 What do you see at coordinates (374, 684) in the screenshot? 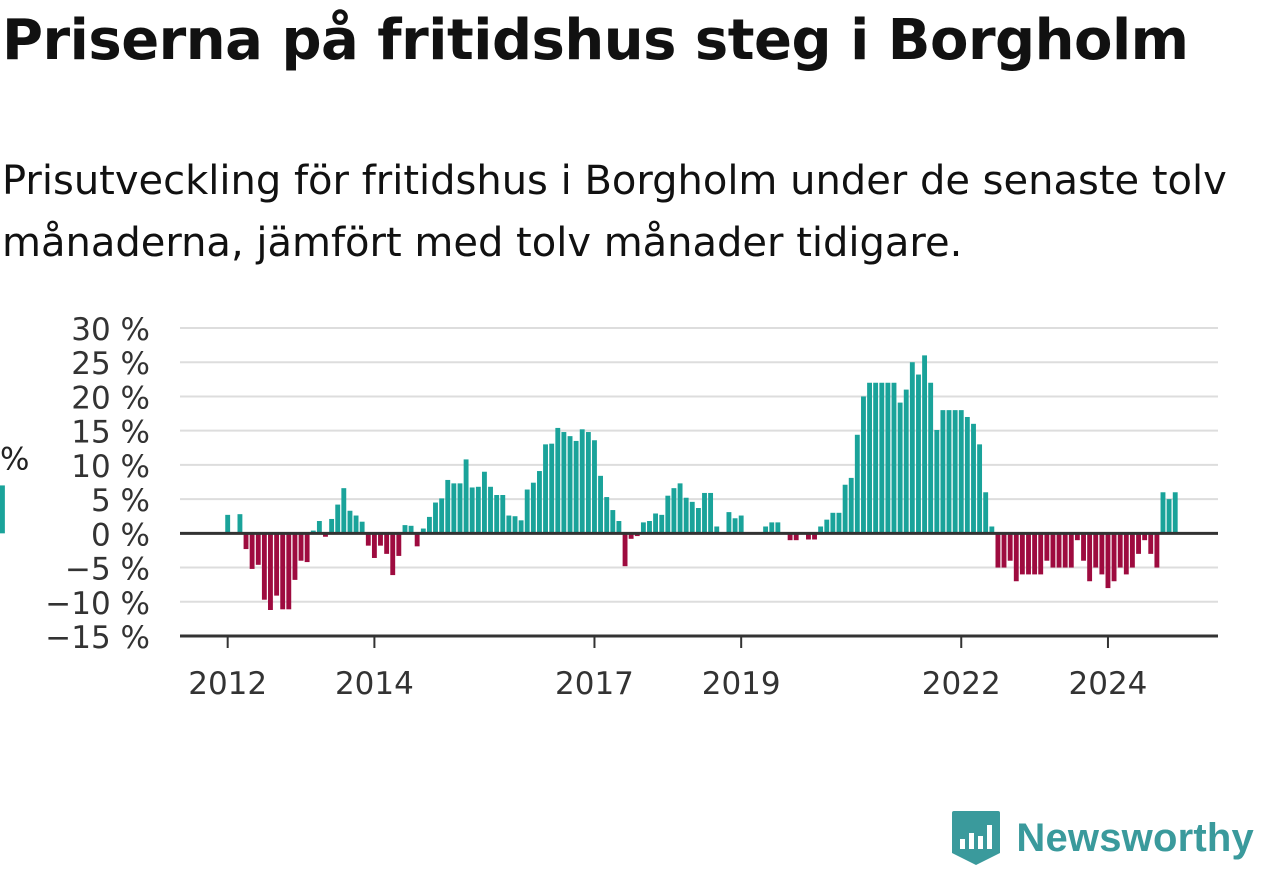
I see `x-tick-label: 2014` at bounding box center [374, 684].